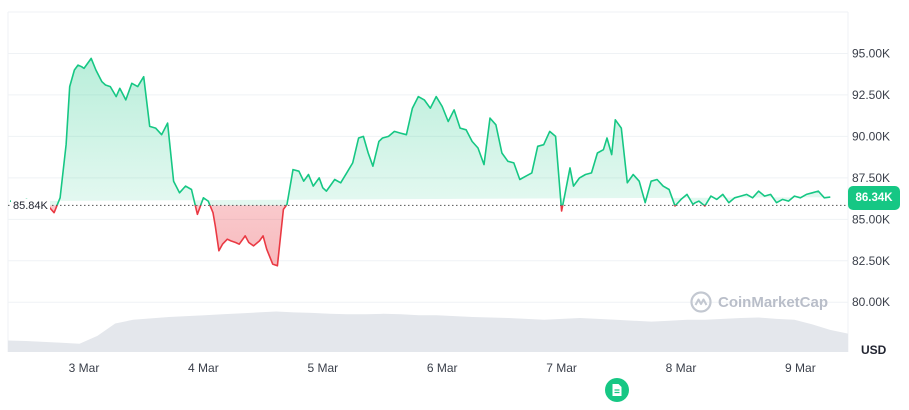 The width and height of the screenshot is (909, 410). Describe the element at coordinates (322, 368) in the screenshot. I see `x-tick-label: 5 Mar` at that location.